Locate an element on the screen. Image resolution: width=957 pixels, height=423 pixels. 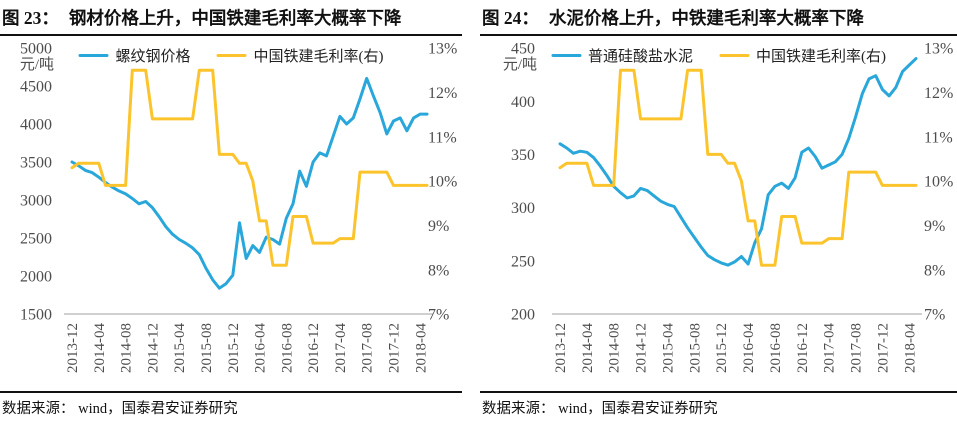
panel-title: 图 24： 水泥价格上升，中铁建毛利率大概率下降 is located at coordinates (718, 19).